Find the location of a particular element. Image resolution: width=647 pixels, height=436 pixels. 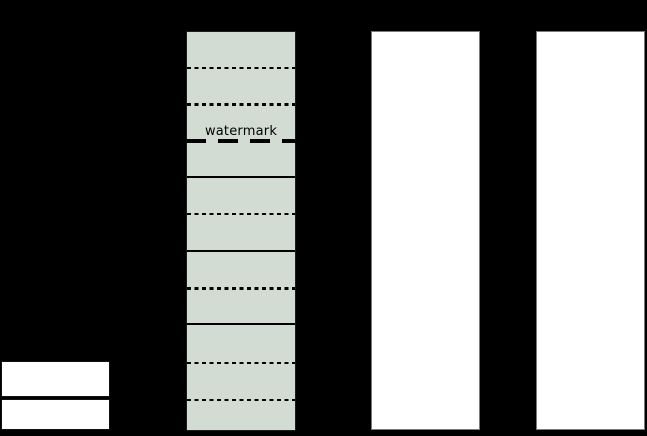

watermark-label: watermark is located at coordinates (241, 131).